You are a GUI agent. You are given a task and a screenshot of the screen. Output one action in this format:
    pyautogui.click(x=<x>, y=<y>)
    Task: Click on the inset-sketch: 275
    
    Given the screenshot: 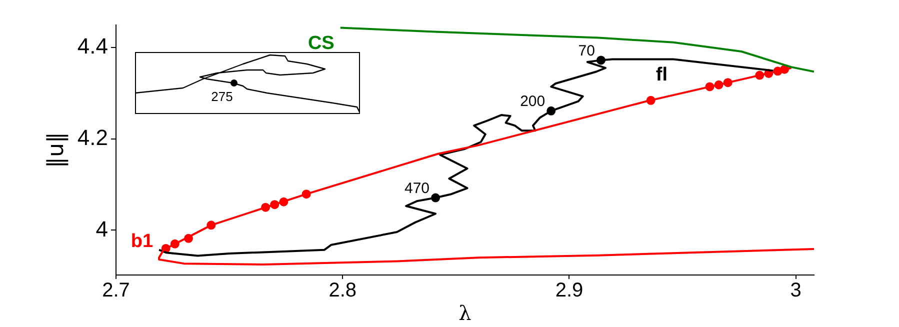 What is the action you would take?
    pyautogui.click(x=247, y=83)
    